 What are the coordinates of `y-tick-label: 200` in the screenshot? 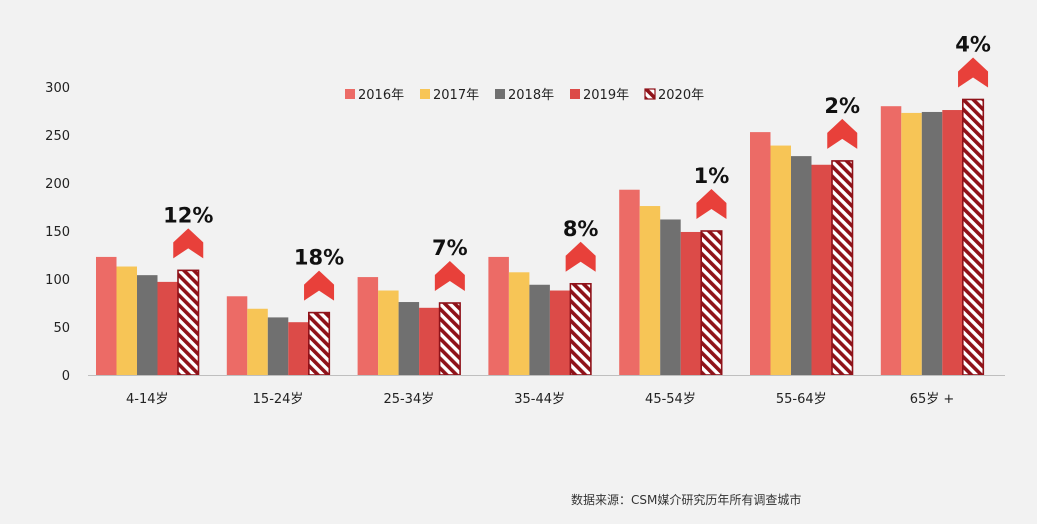 It's located at (57, 184).